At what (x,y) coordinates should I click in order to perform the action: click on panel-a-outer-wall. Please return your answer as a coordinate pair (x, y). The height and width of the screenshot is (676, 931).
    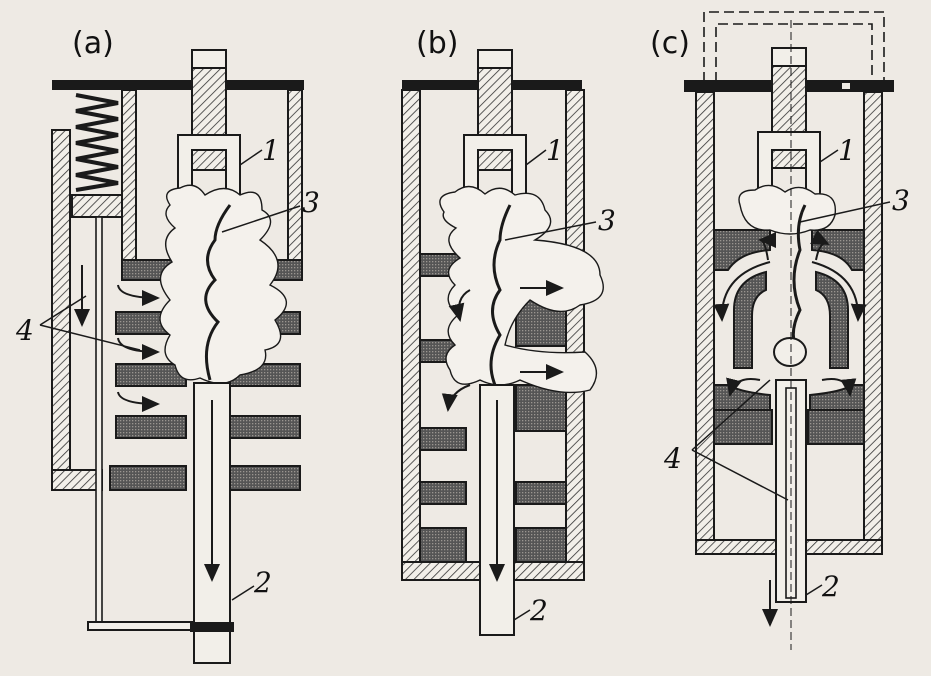
    Looking at the image, I should click on (61, 310).